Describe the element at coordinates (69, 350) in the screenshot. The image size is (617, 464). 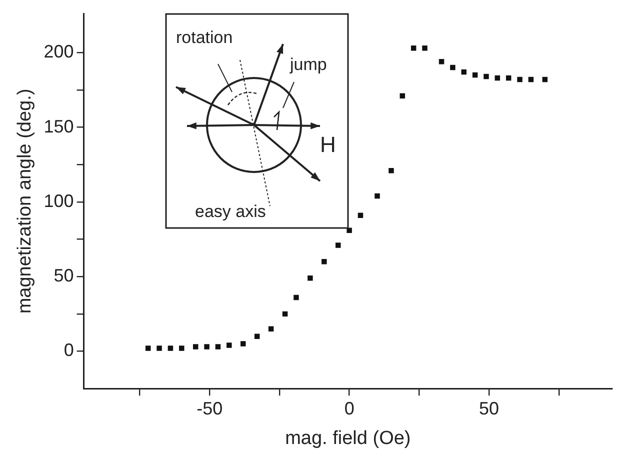
I see `y-tick-label: 0` at that location.